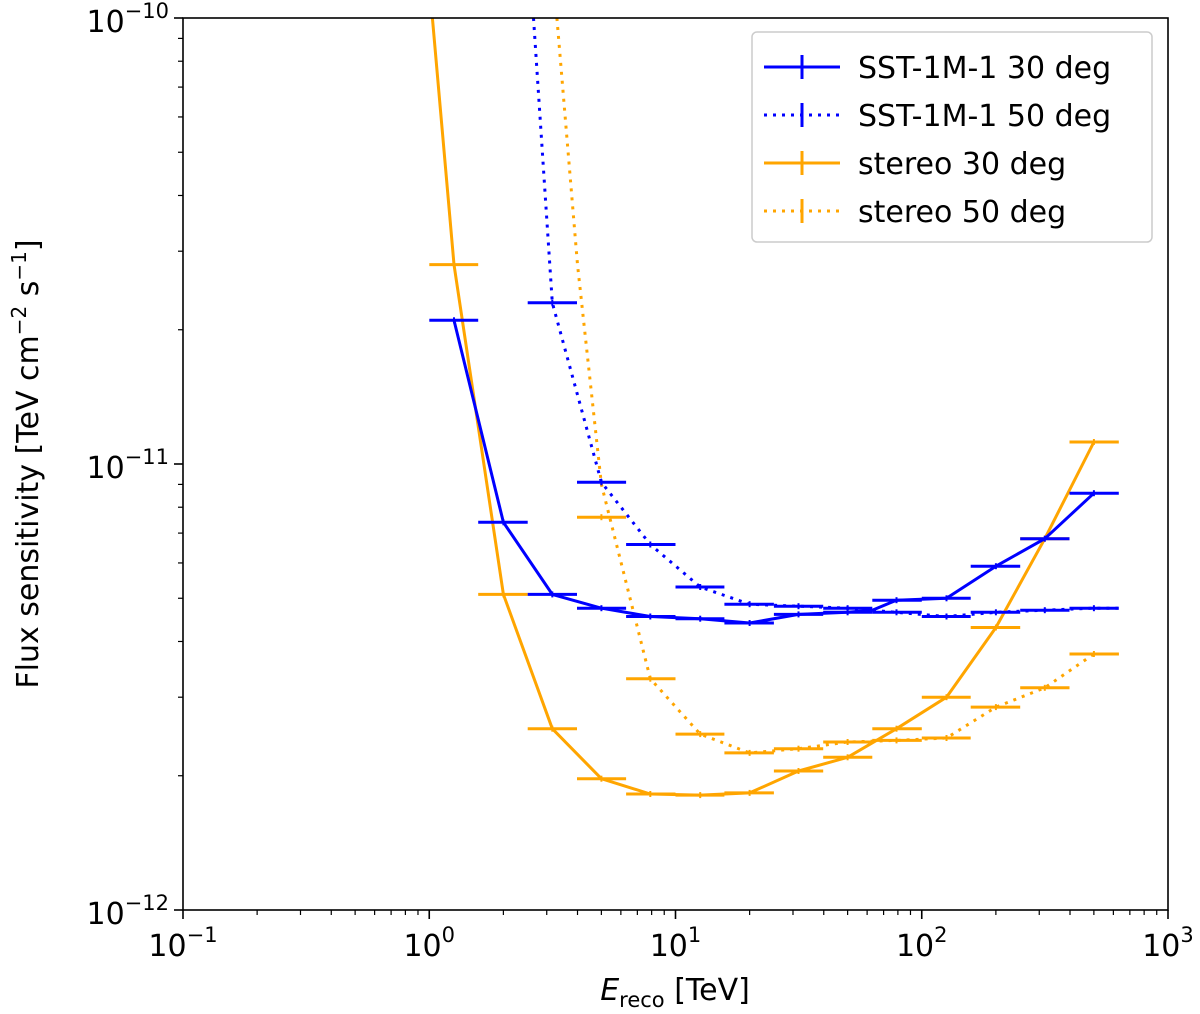 This screenshot has width=1200, height=1014. I want to click on y-axis-label-end: ], so click(28, 245).